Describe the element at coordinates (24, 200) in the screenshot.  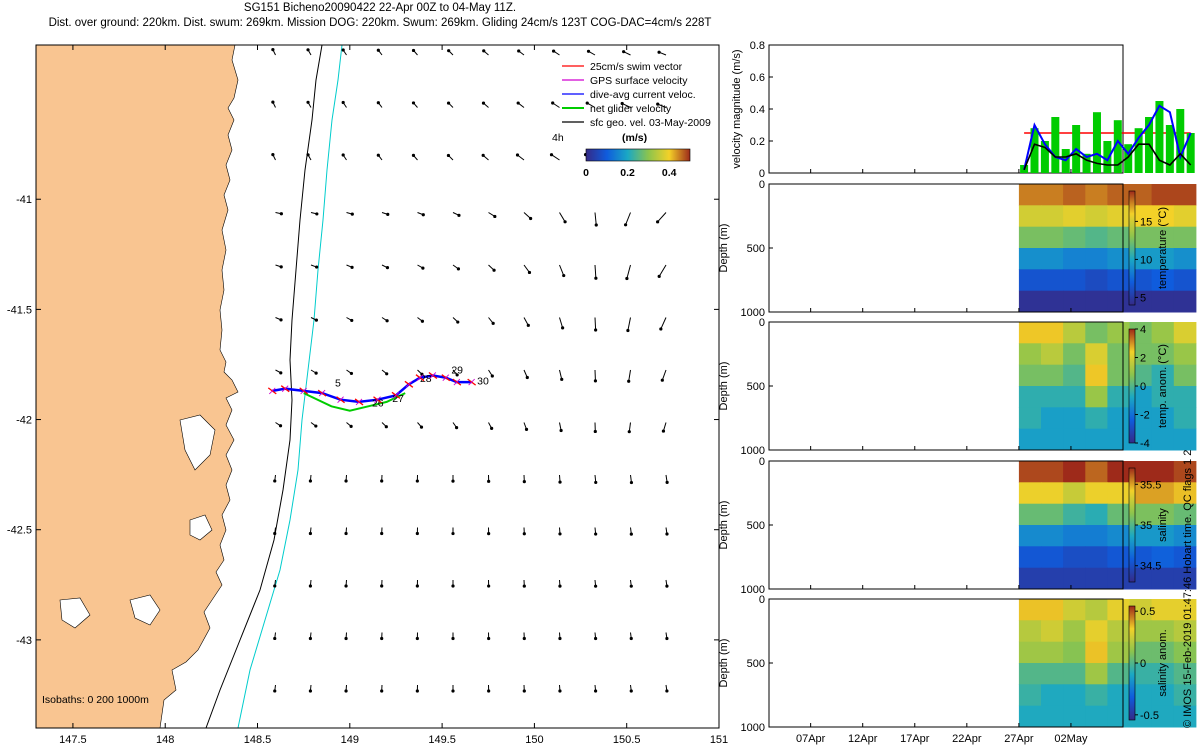
I see `map-y-tick-label: -41` at that location.